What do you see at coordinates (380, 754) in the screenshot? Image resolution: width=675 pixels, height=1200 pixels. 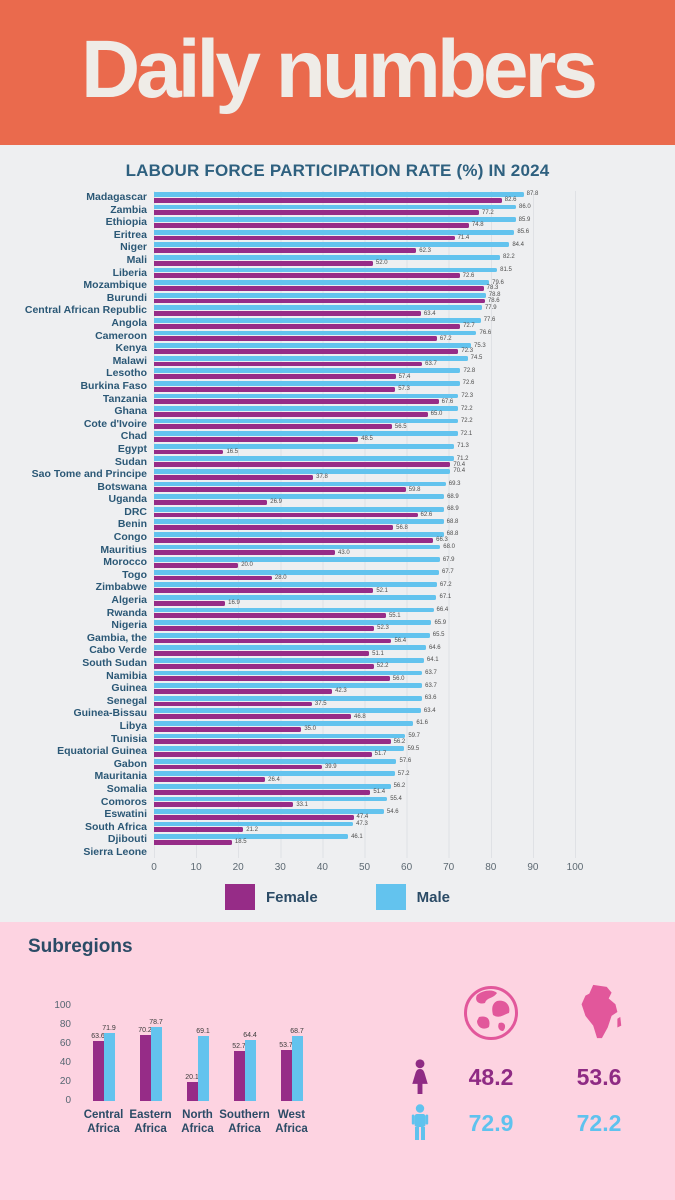 I see `bar-value: 51.7` at bounding box center [380, 754].